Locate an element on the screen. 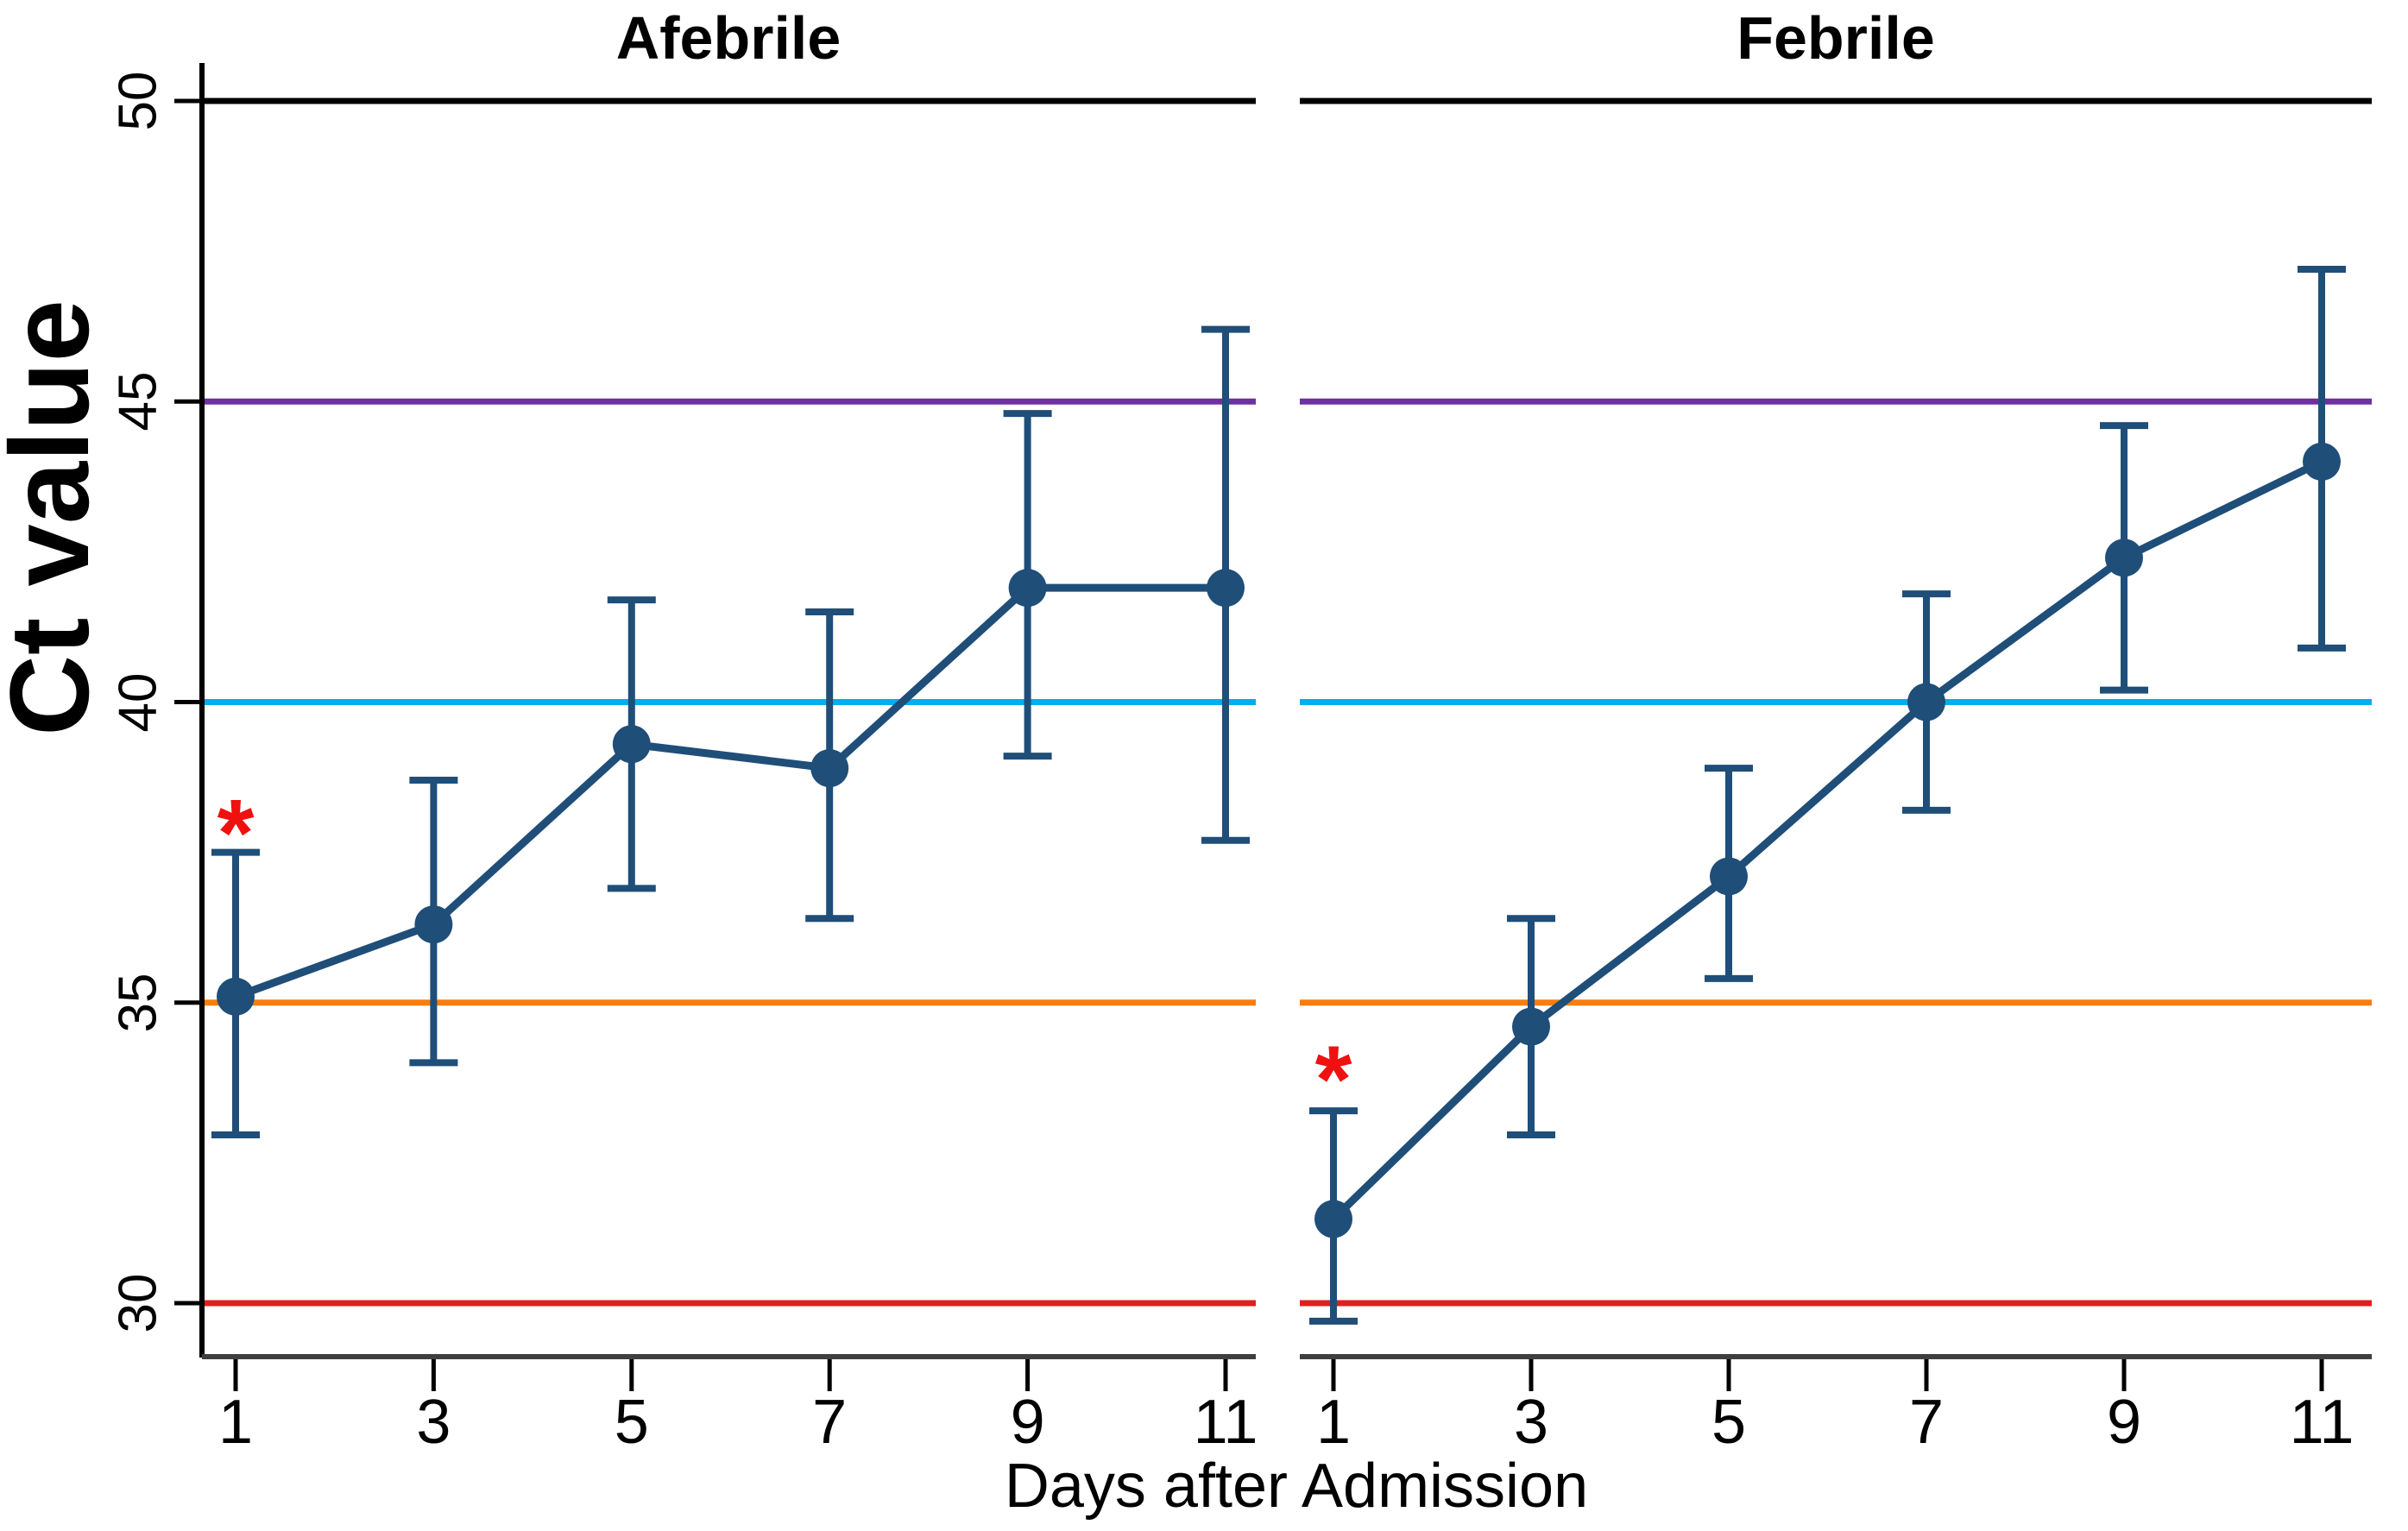 The width and height of the screenshot is (2408, 1531). panel-title-febrile: Febrile is located at coordinates (1836, 38).